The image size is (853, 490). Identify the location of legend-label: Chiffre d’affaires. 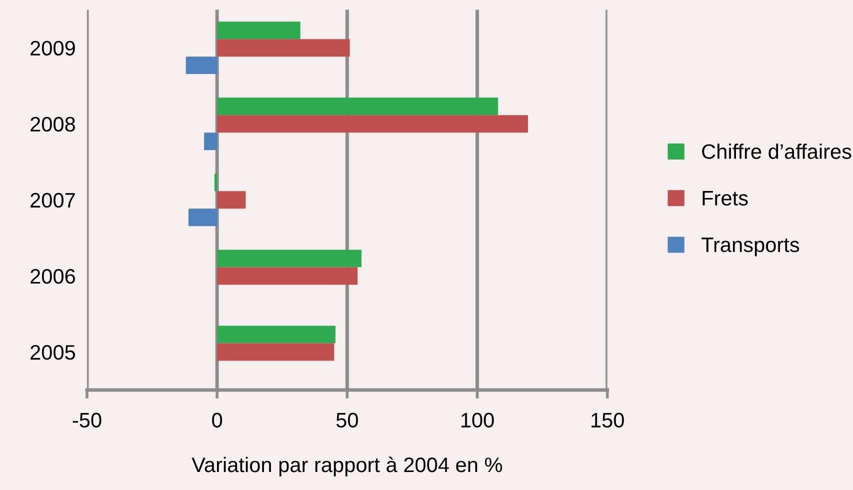
(777, 151).